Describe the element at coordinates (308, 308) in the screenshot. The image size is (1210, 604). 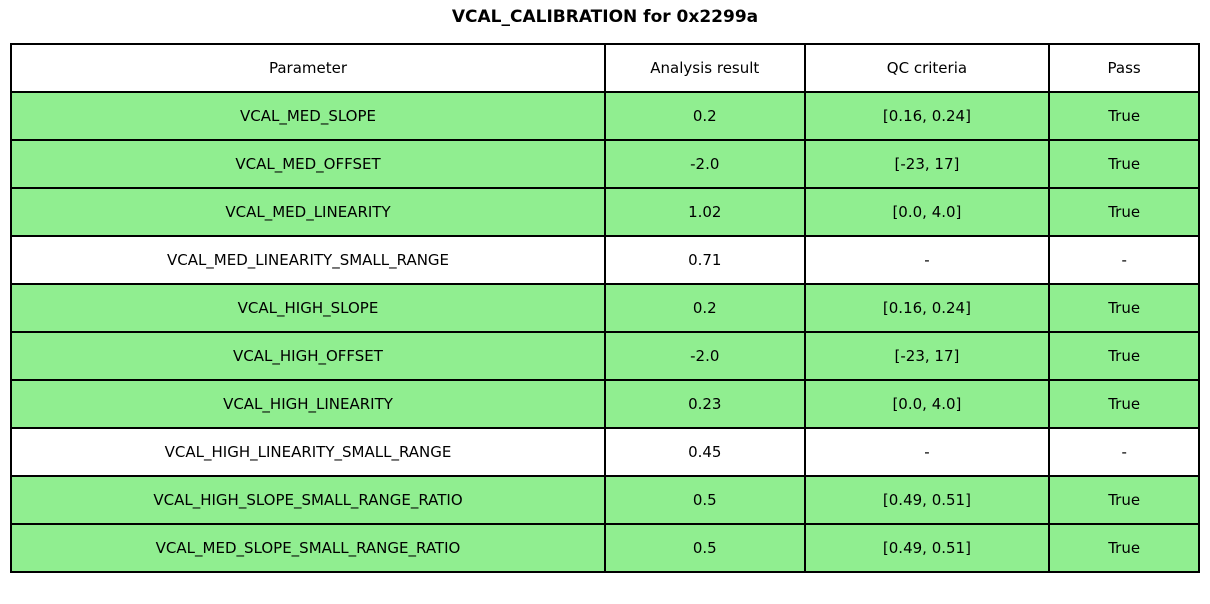
I see `parameter-cell: VCAL_HIGH_SLOPE` at that location.